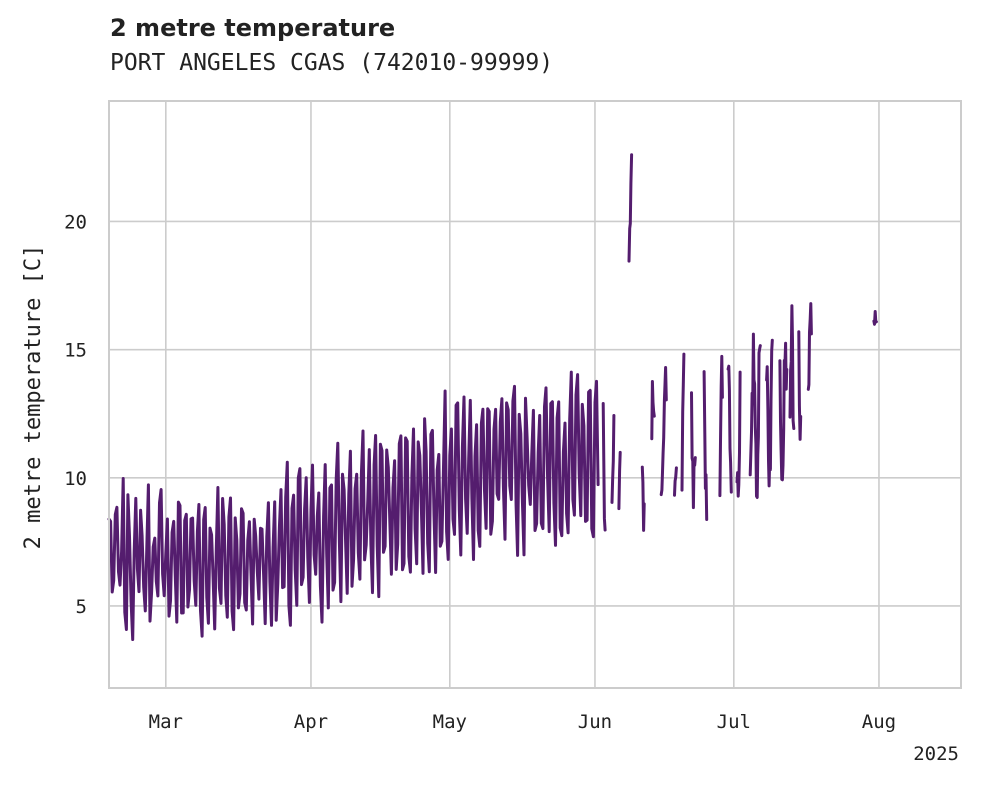  I want to click on y-tick-labels: 5 10 15 20, so click(75, 414).